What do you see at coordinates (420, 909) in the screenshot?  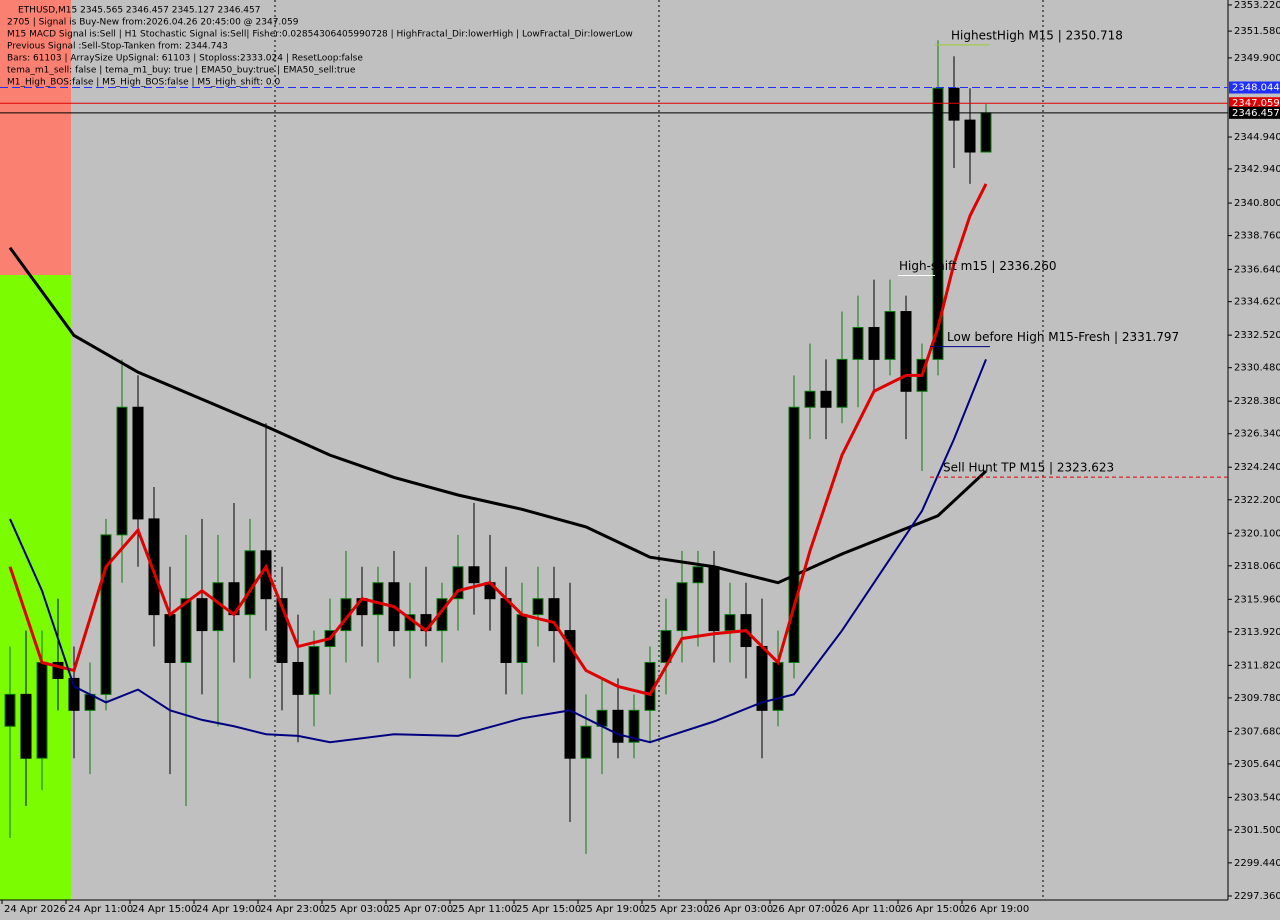 I see `x-tick-label: 25 Apr 07:00` at bounding box center [420, 909].